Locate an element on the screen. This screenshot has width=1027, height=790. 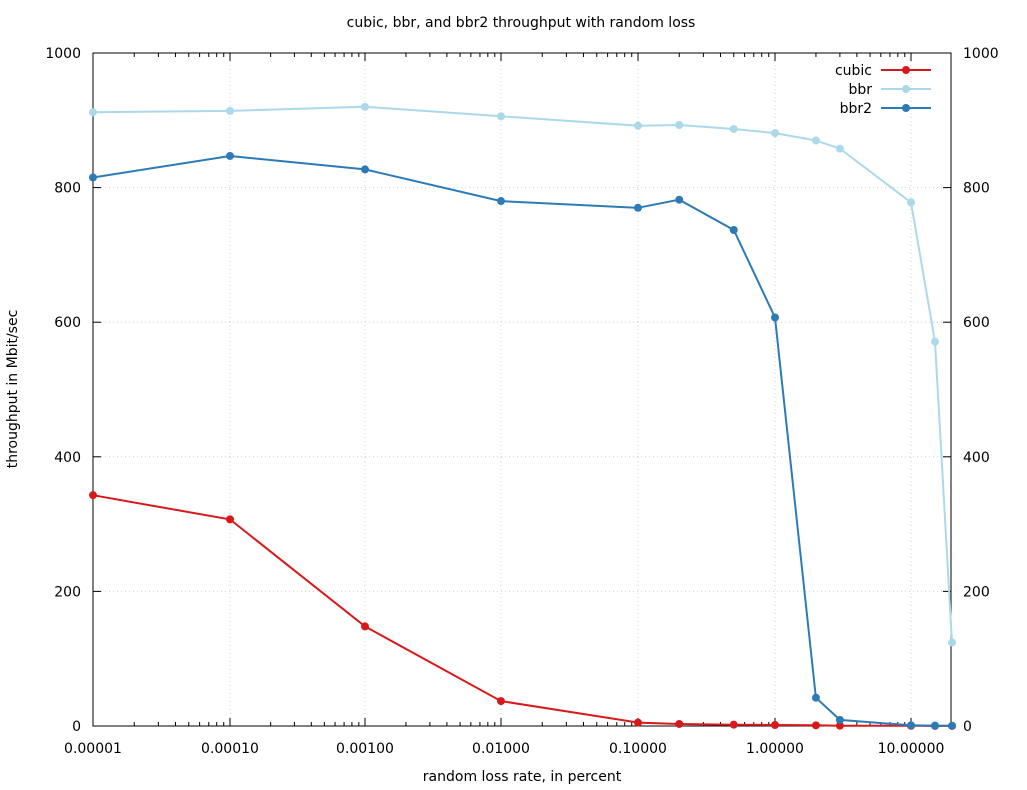
y-tick-label-right: 1000 is located at coordinates (981, 54).